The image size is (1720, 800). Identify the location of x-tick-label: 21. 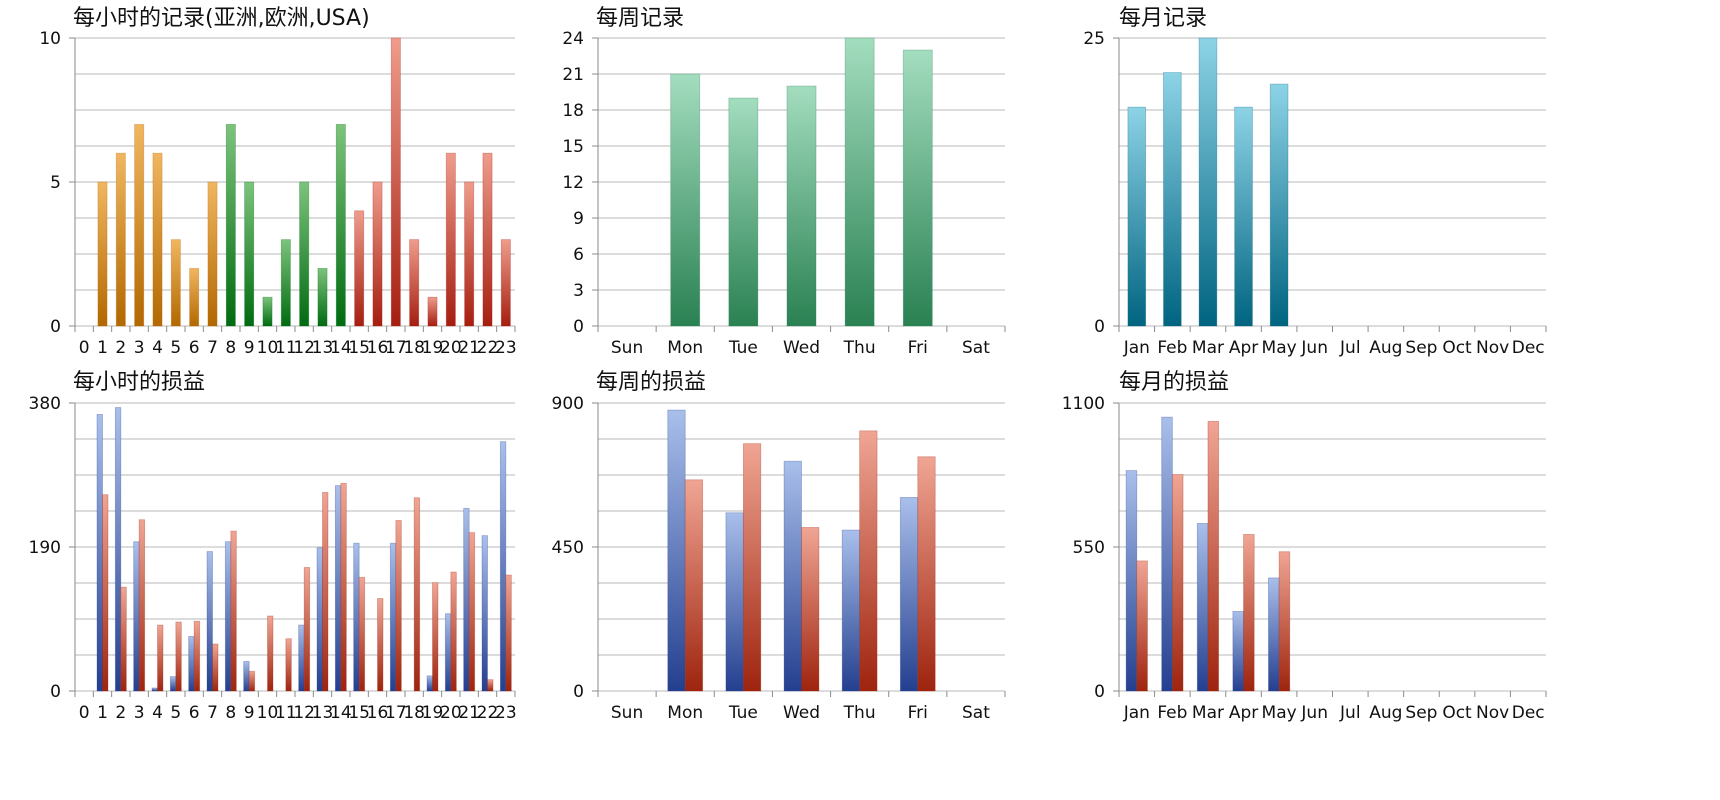
(469, 348).